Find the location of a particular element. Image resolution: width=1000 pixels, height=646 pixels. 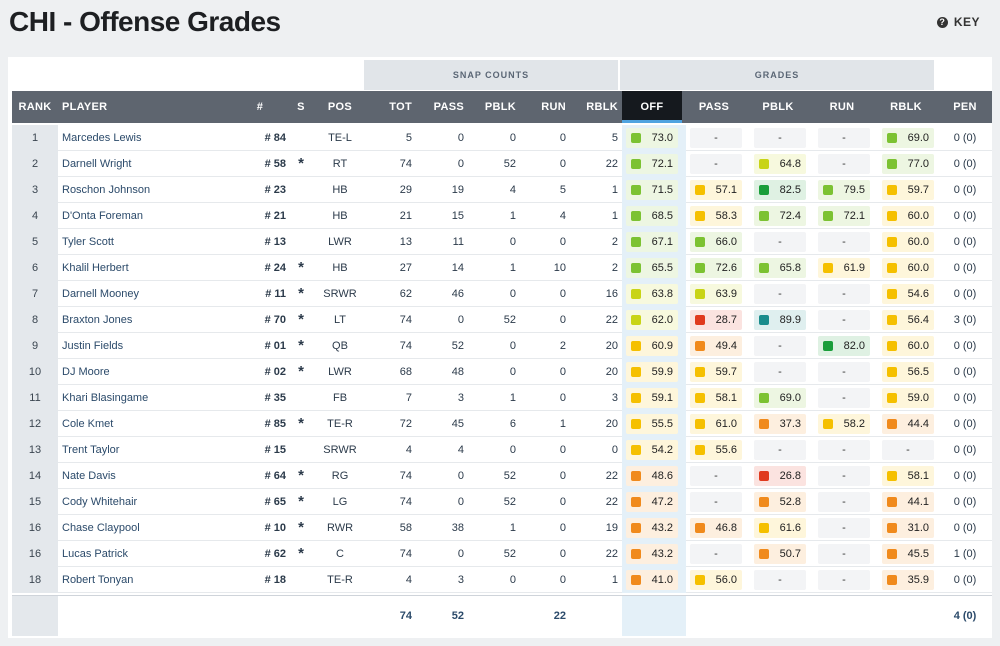

grade-rblk-value: 69.0 is located at coordinates (918, 138).